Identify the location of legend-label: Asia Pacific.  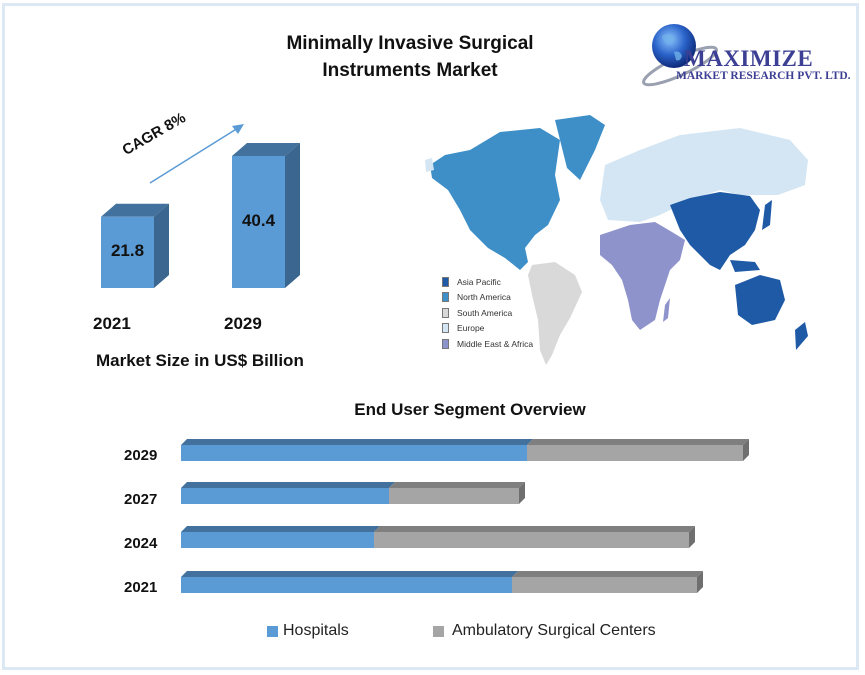
(479, 281).